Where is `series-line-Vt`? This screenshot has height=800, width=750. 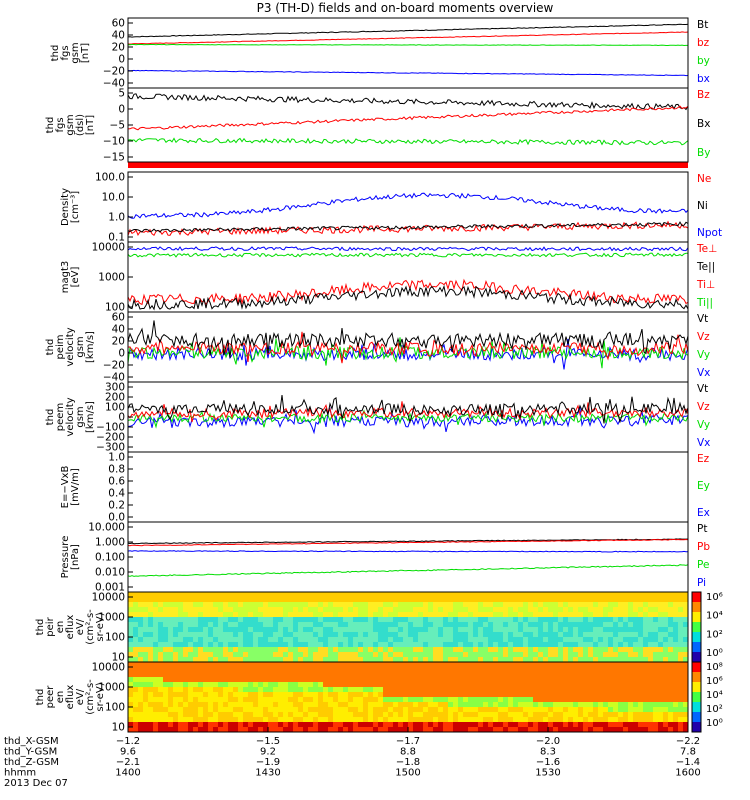
series-line-Vt is located at coordinates (408, 409).